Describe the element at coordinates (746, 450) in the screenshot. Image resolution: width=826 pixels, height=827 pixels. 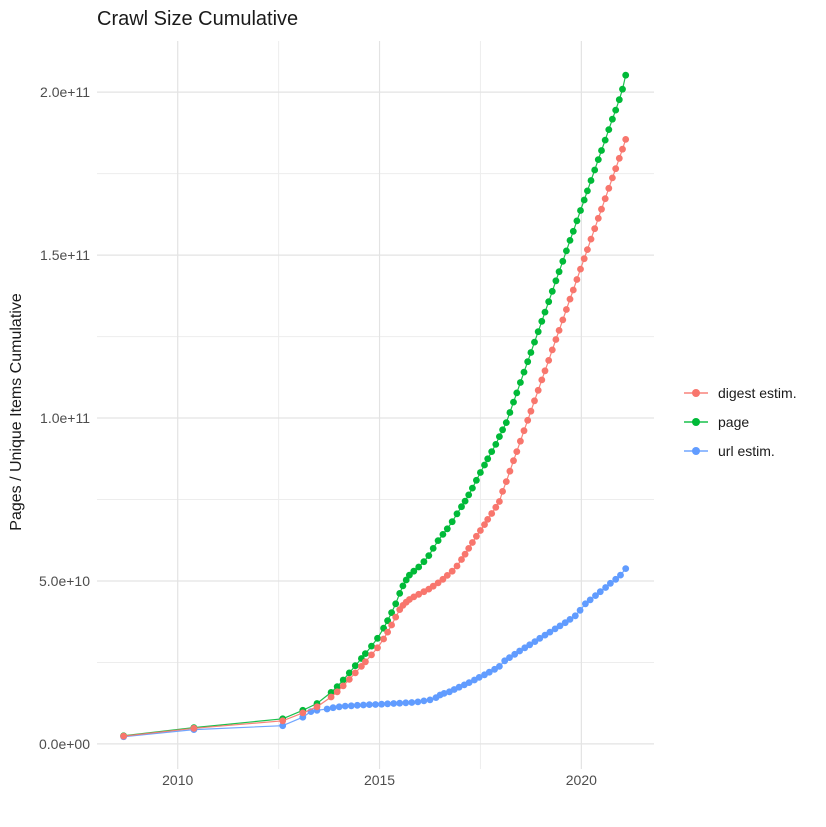
I see `legend-label: url estim.` at that location.